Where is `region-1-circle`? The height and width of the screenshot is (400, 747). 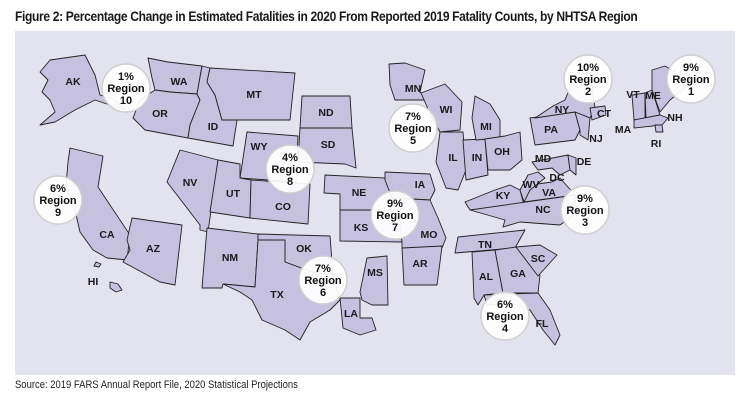 region-1-circle is located at coordinates (691, 79).